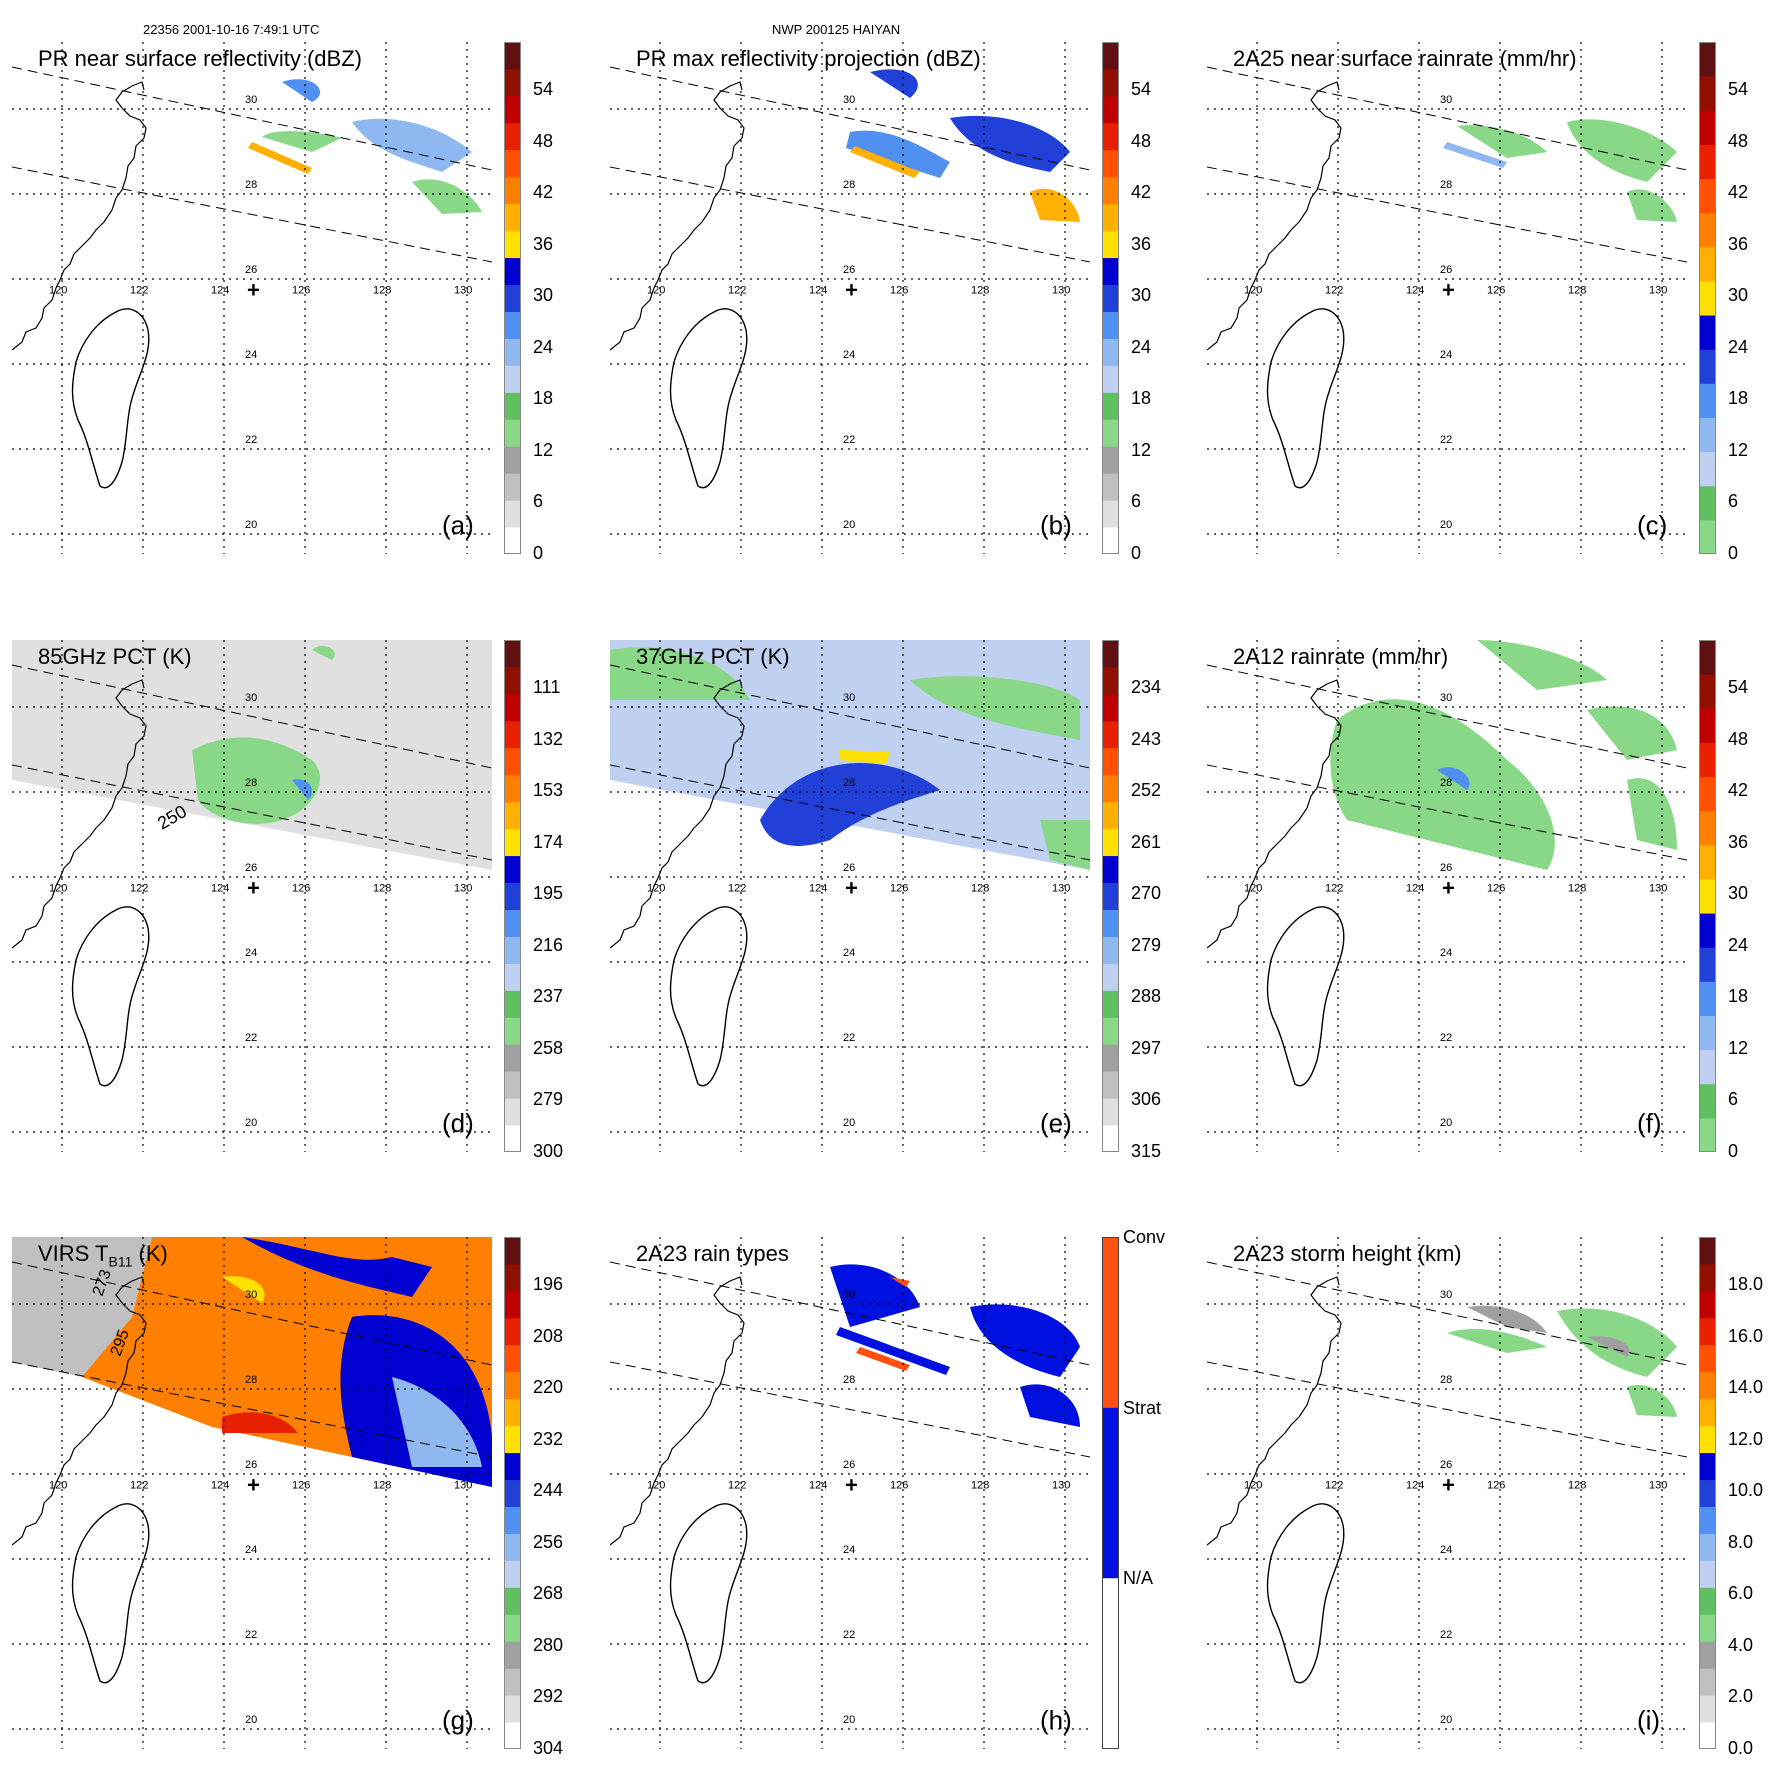 This screenshot has height=1771, width=1771. Describe the element at coordinates (1741, 1593) in the screenshot. I see `colorbar-tick-label: 6.0` at that location.